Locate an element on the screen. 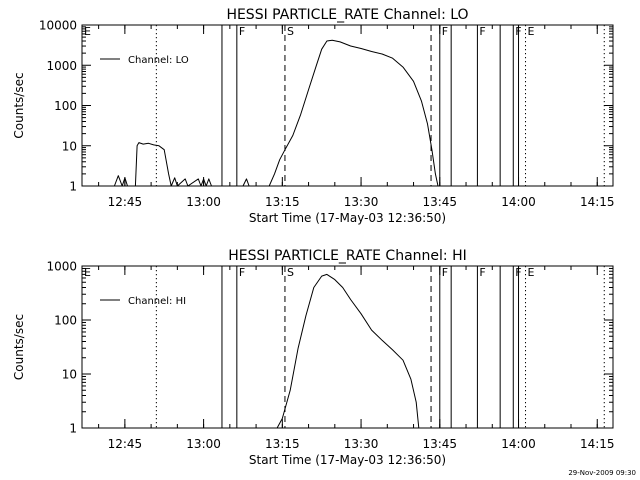  chart-title: HESSI PARTICLE_RATE Channel: HI is located at coordinates (347, 256).